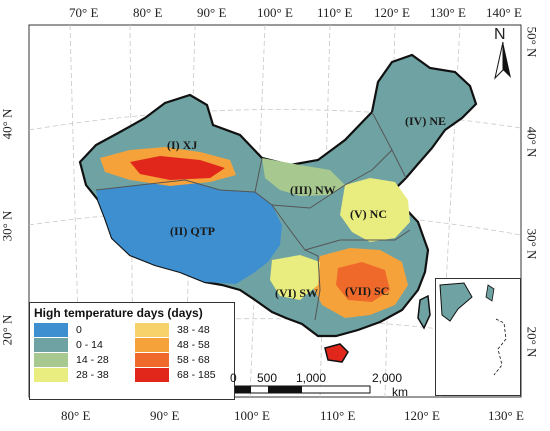 This screenshot has height=431, width=550. Describe the element at coordinates (363, 282) in the screenshot. I see `sc-red` at that location.